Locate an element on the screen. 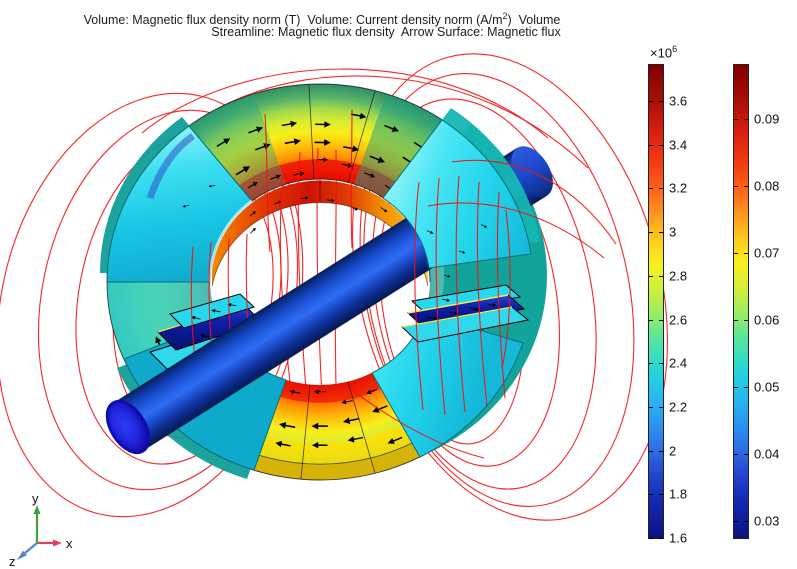 This screenshot has width=797, height=569. right-pole-upper-face is located at coordinates (457, 194).